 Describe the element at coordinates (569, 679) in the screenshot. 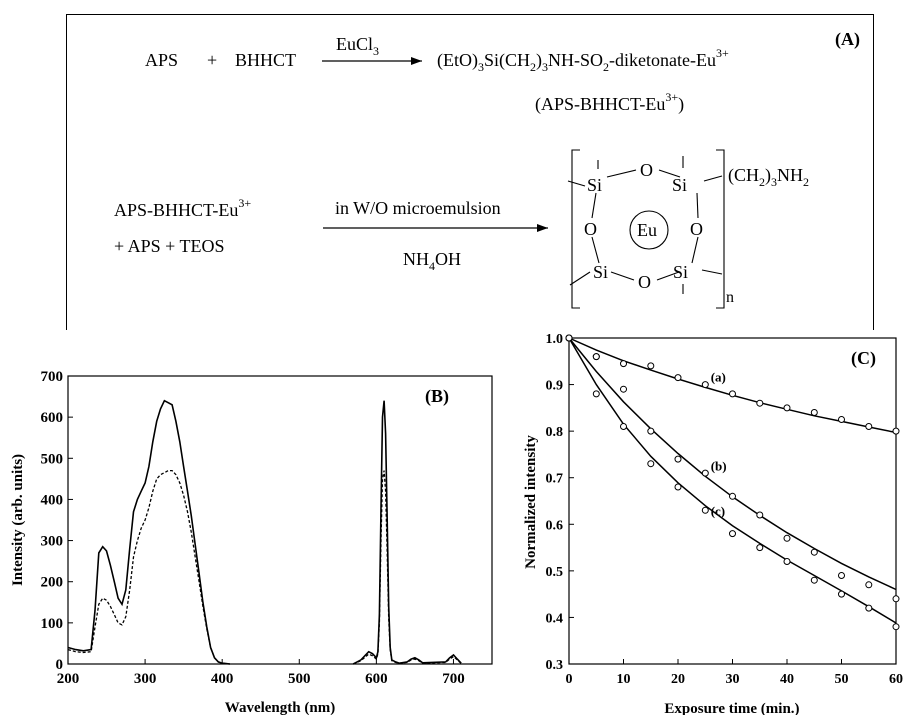

I see `x-tick-label-c: 0` at that location.